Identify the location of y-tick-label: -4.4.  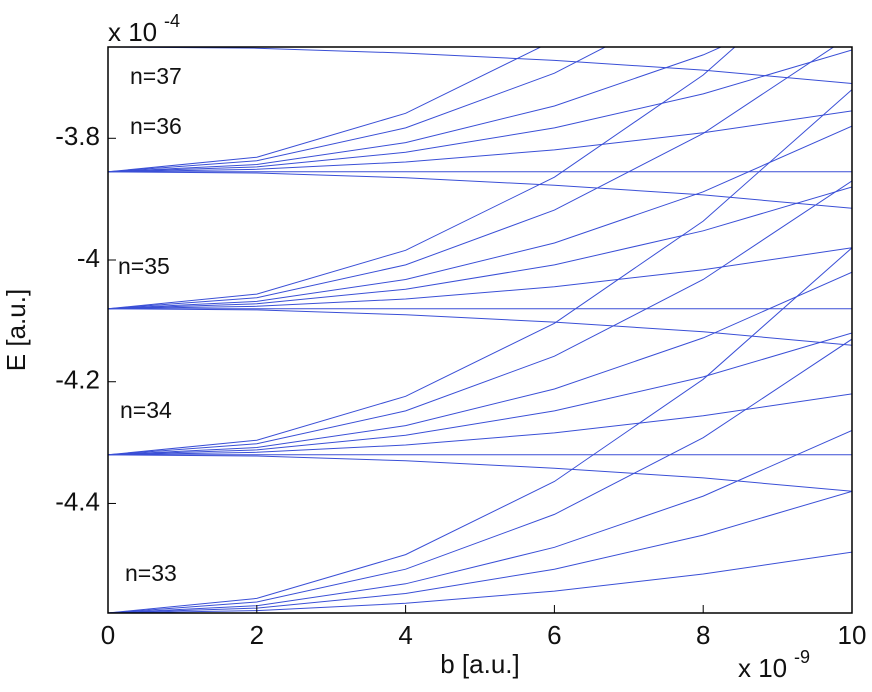
(77, 501).